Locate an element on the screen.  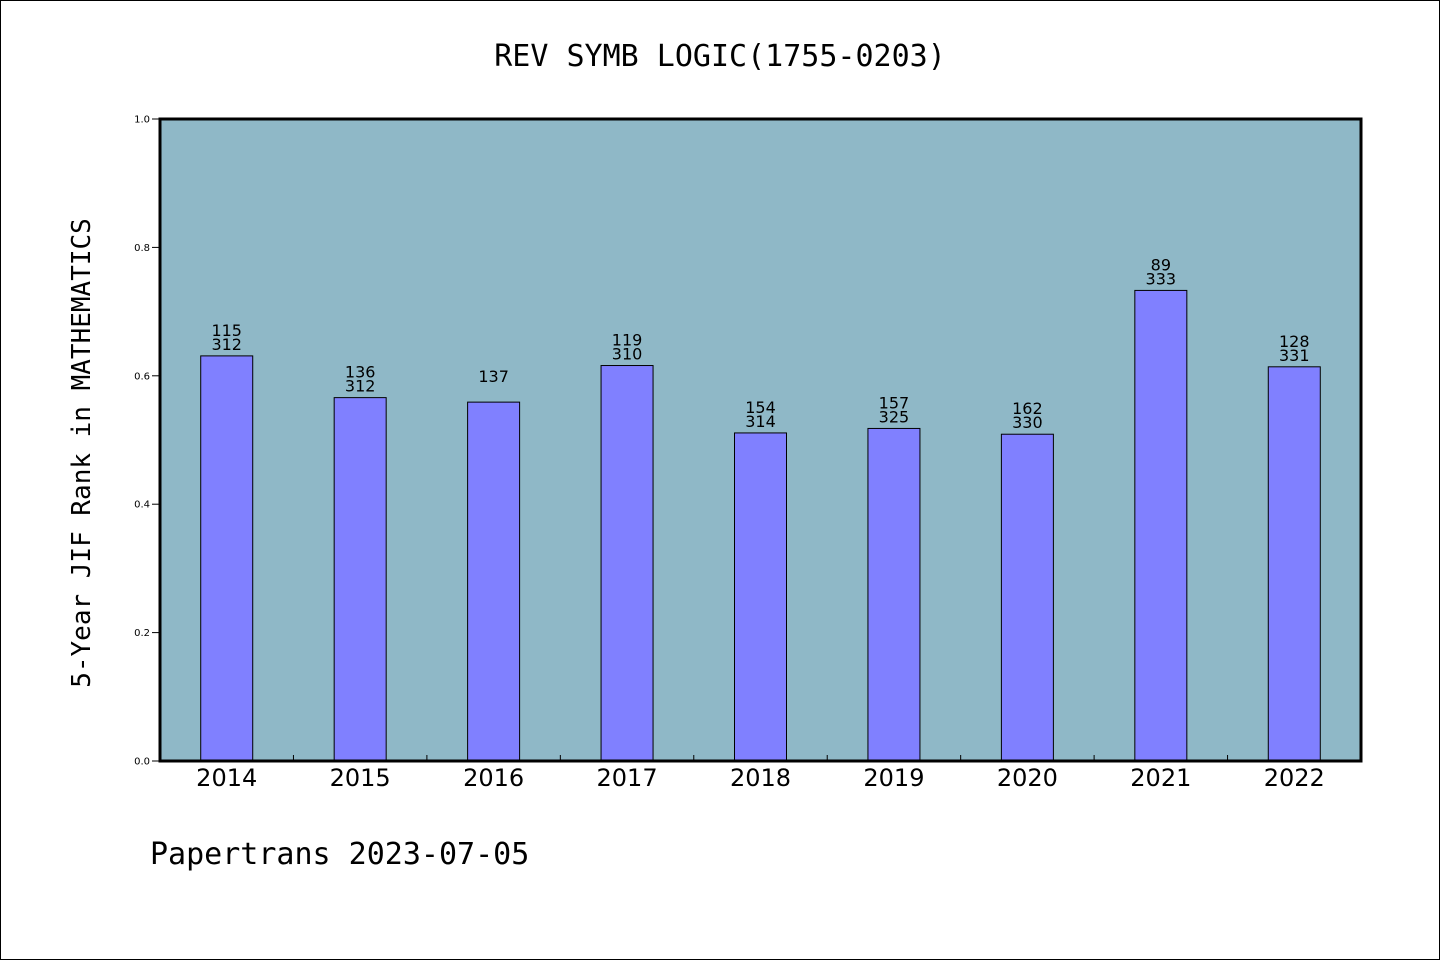
x-ticks-group: 2014 2015 2016 2017 2018 2019 2020 2021 2022 is located at coordinates (760, 773).